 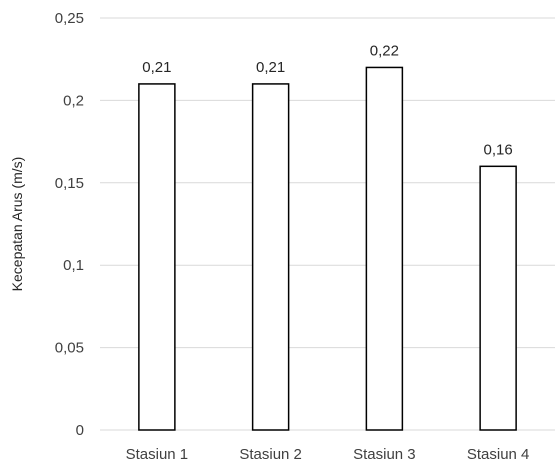 What do you see at coordinates (384, 50) in the screenshot?
I see `data-label: 0,22` at bounding box center [384, 50].